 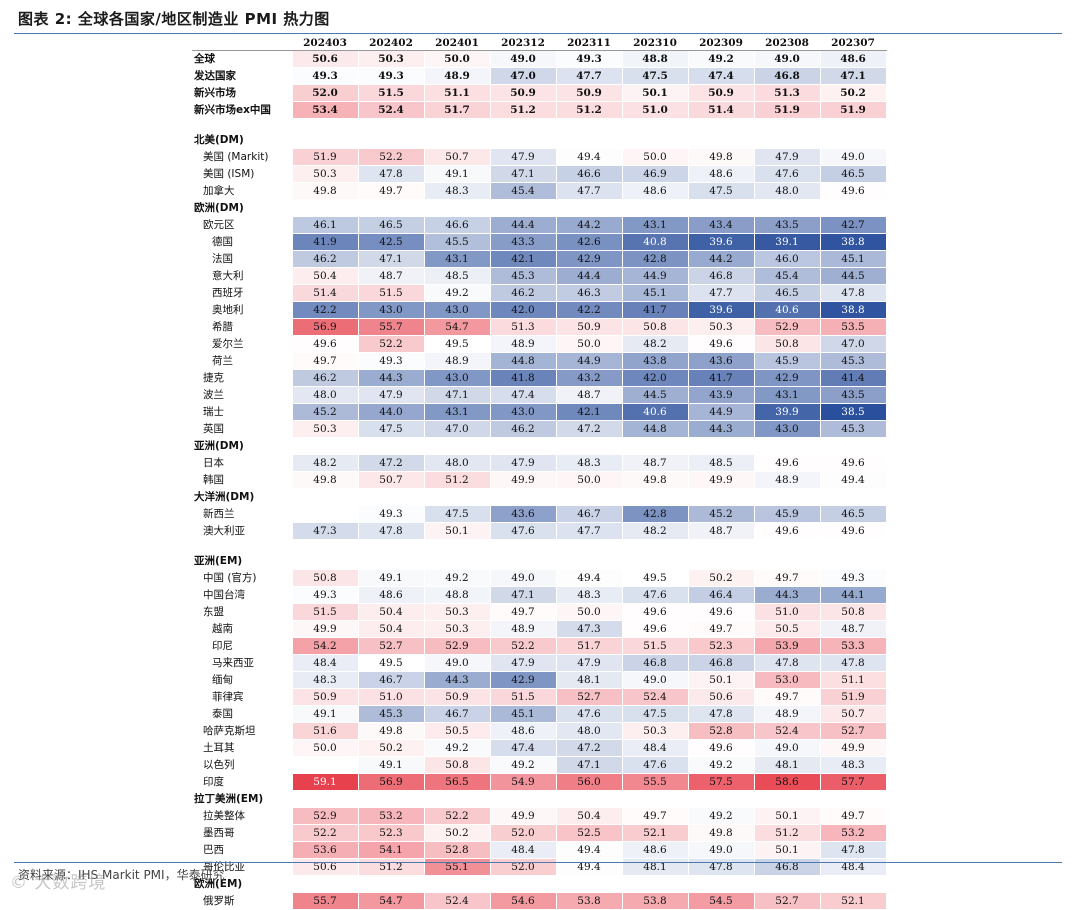 I want to click on heatmap-cell: 51.9, so click(x=325, y=157).